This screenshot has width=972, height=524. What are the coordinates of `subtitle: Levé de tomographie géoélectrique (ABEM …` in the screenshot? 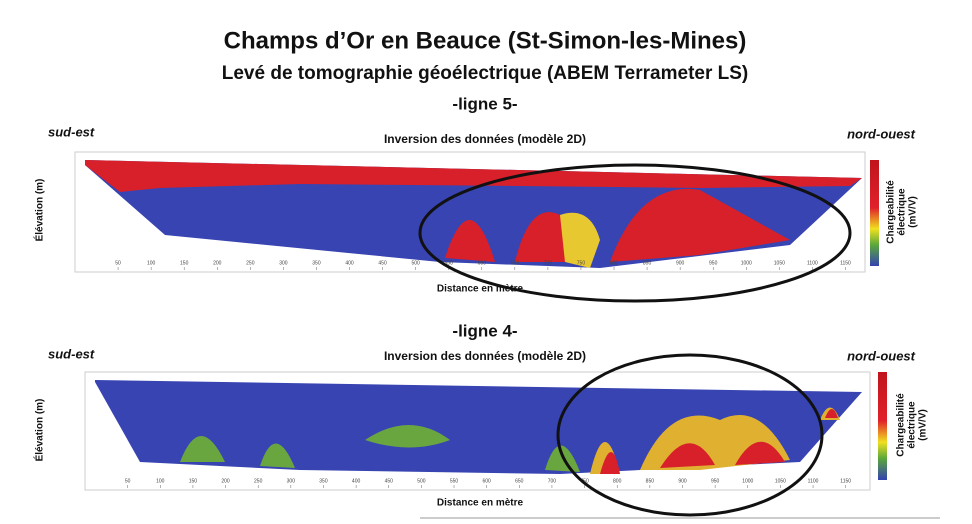 It's located at (485, 73).